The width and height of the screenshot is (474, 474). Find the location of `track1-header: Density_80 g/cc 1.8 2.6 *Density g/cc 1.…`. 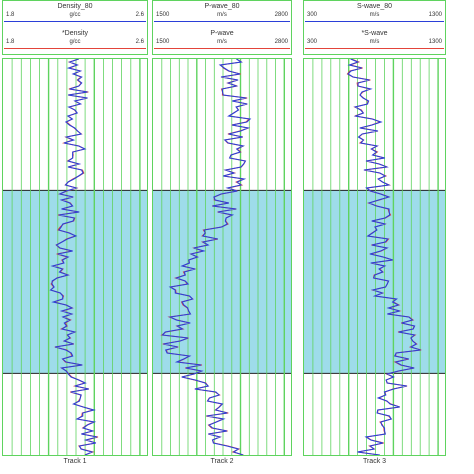

track1-header: Density_80 g/cc 1.8 2.6 *Density g/cc 1.… is located at coordinates (75, 27).